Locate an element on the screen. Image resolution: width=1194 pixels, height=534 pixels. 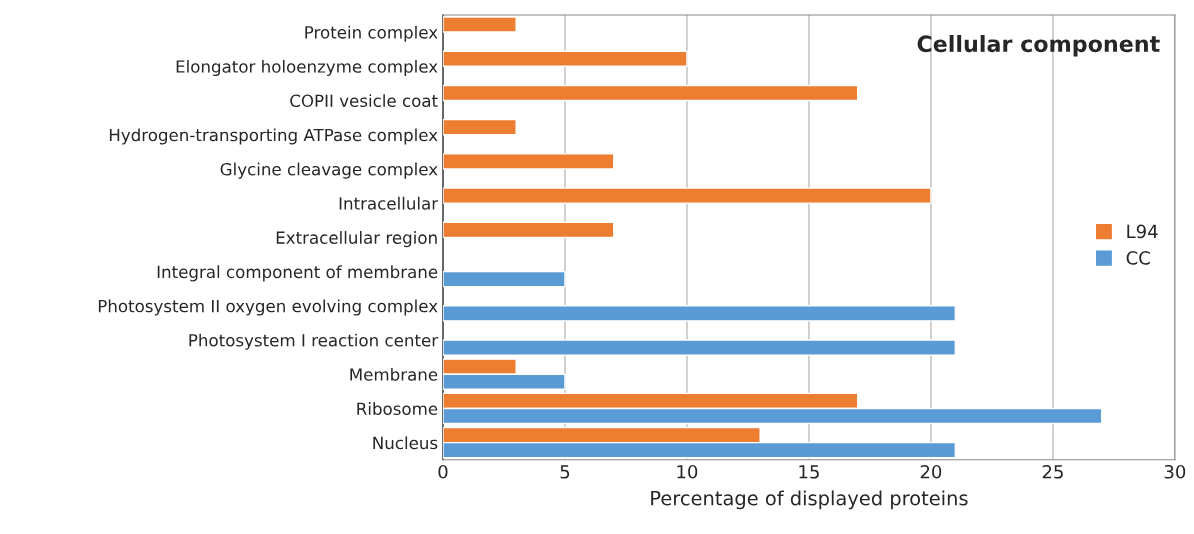
x-tick-label: 5 is located at coordinates (565, 472).